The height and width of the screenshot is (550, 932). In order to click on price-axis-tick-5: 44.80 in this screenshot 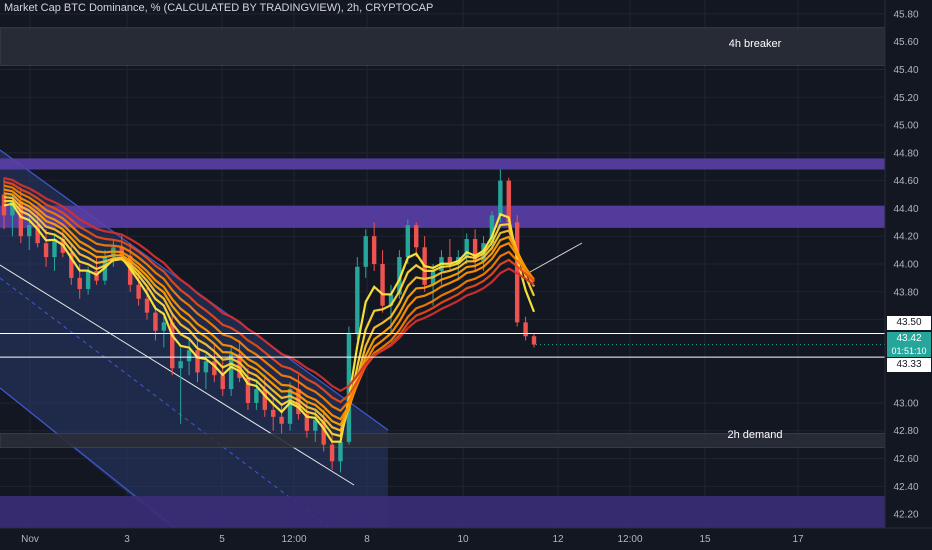, I will do `click(905, 153)`.